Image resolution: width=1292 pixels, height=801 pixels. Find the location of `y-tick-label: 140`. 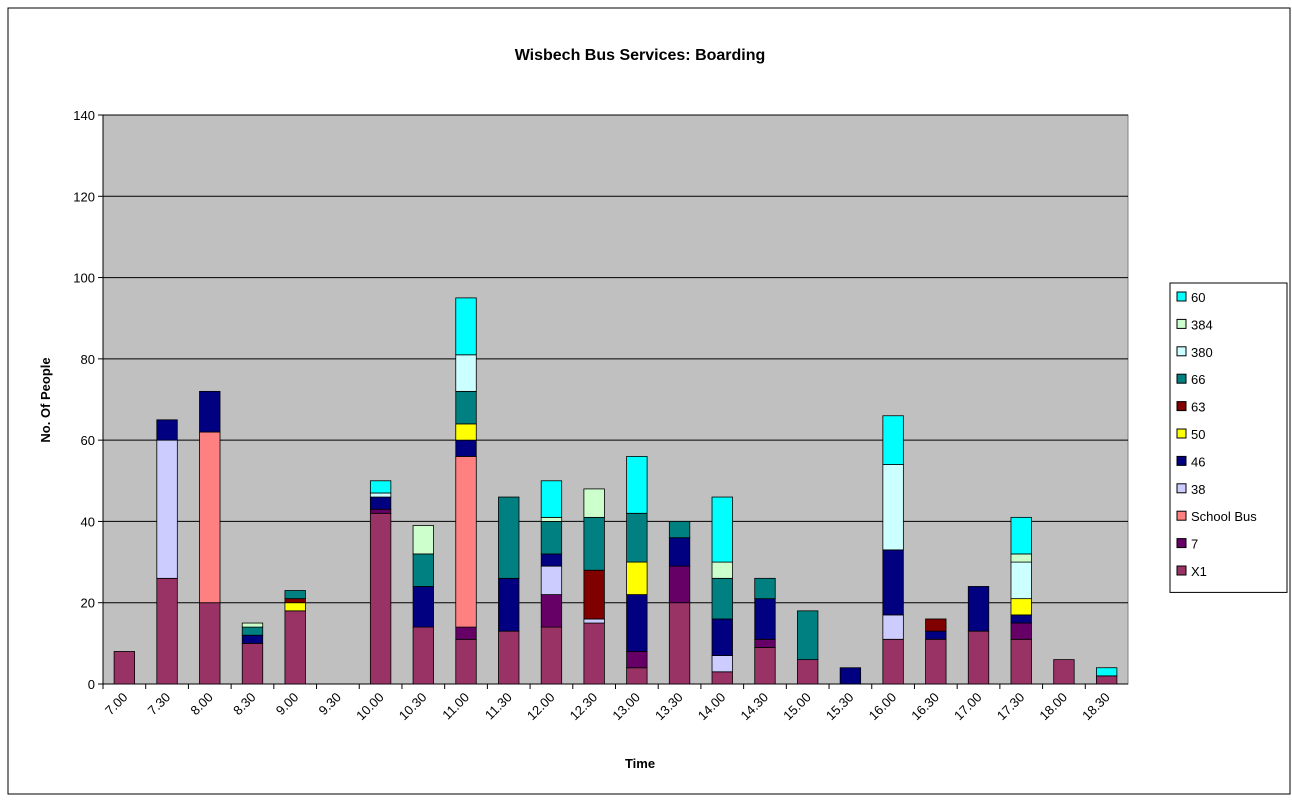

y-tick-label: 140 is located at coordinates (84, 115).